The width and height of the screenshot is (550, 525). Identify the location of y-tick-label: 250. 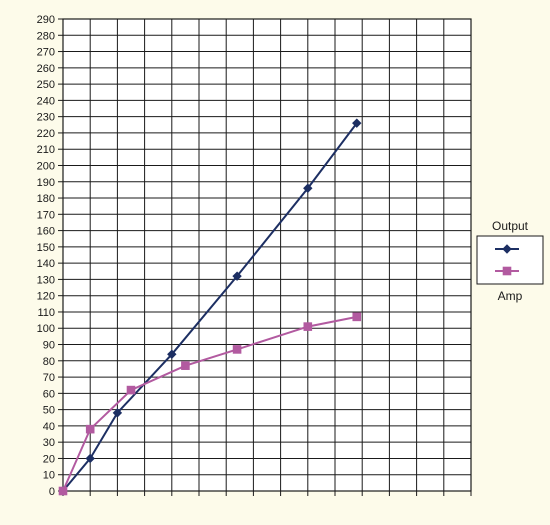
(46, 85).